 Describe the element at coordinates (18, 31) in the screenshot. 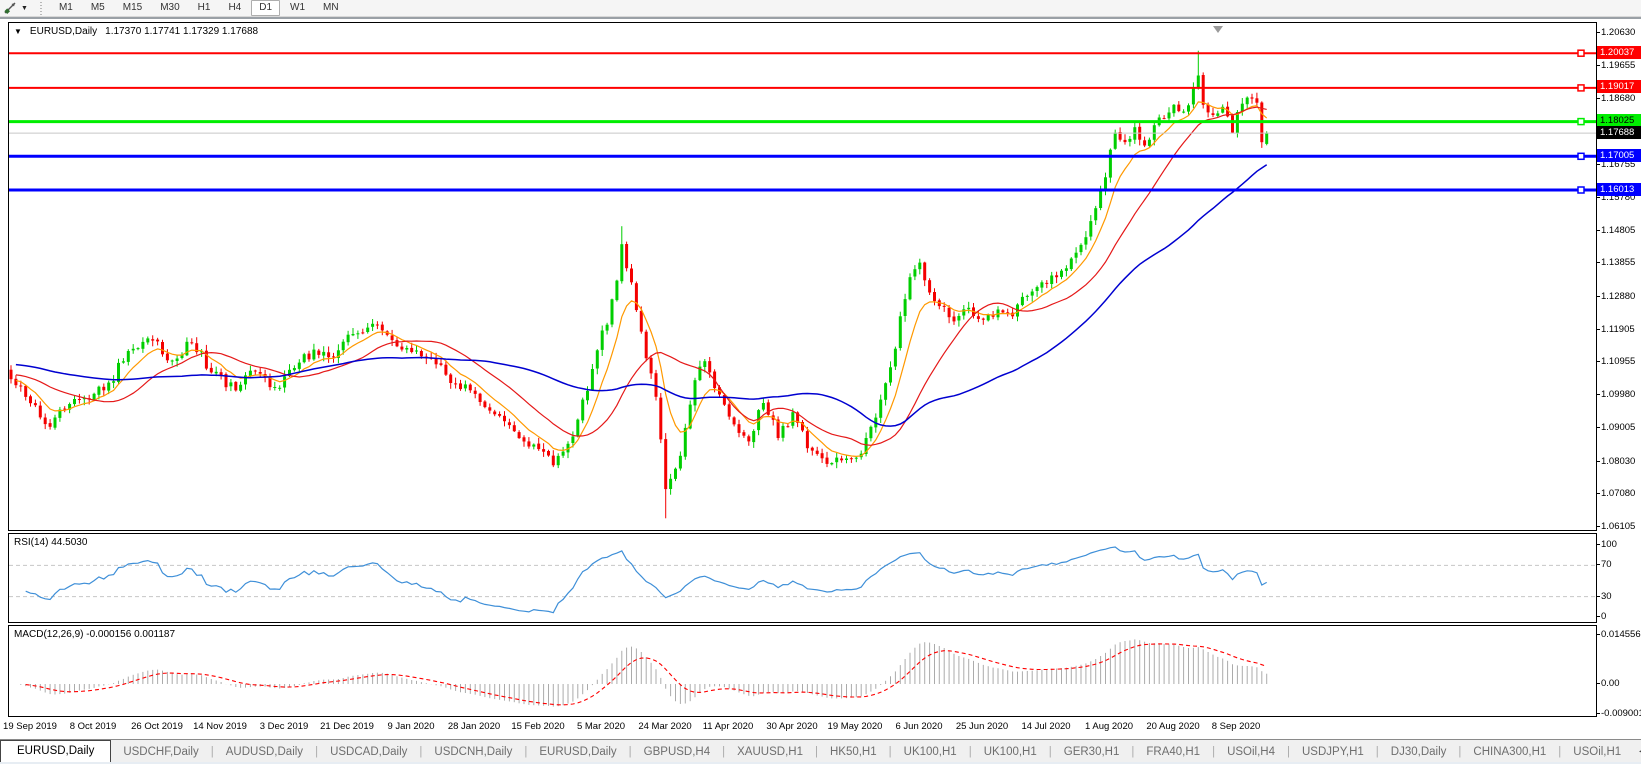

I see `collapse-indicator-icon: ▼` at that location.